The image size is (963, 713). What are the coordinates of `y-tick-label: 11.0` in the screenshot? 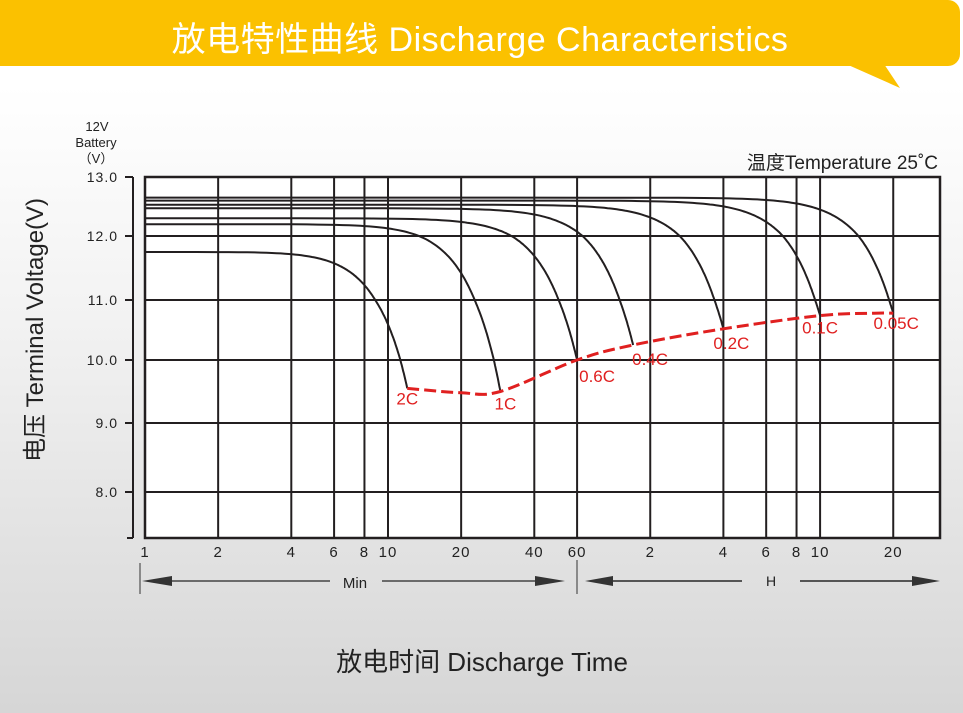 It's located at (103, 300).